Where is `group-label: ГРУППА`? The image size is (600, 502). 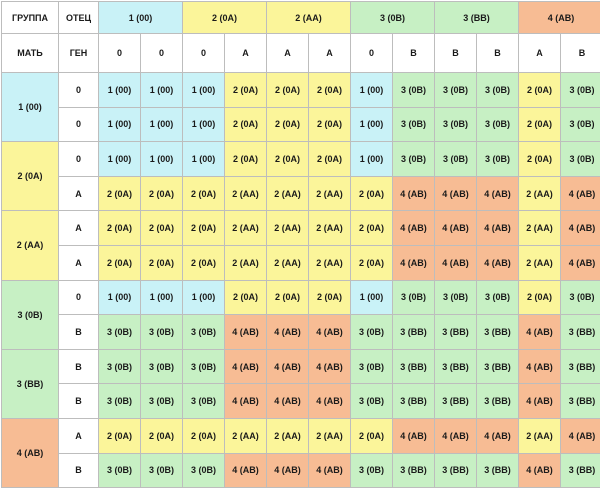
group-label: ГРУППА is located at coordinates (30, 17).